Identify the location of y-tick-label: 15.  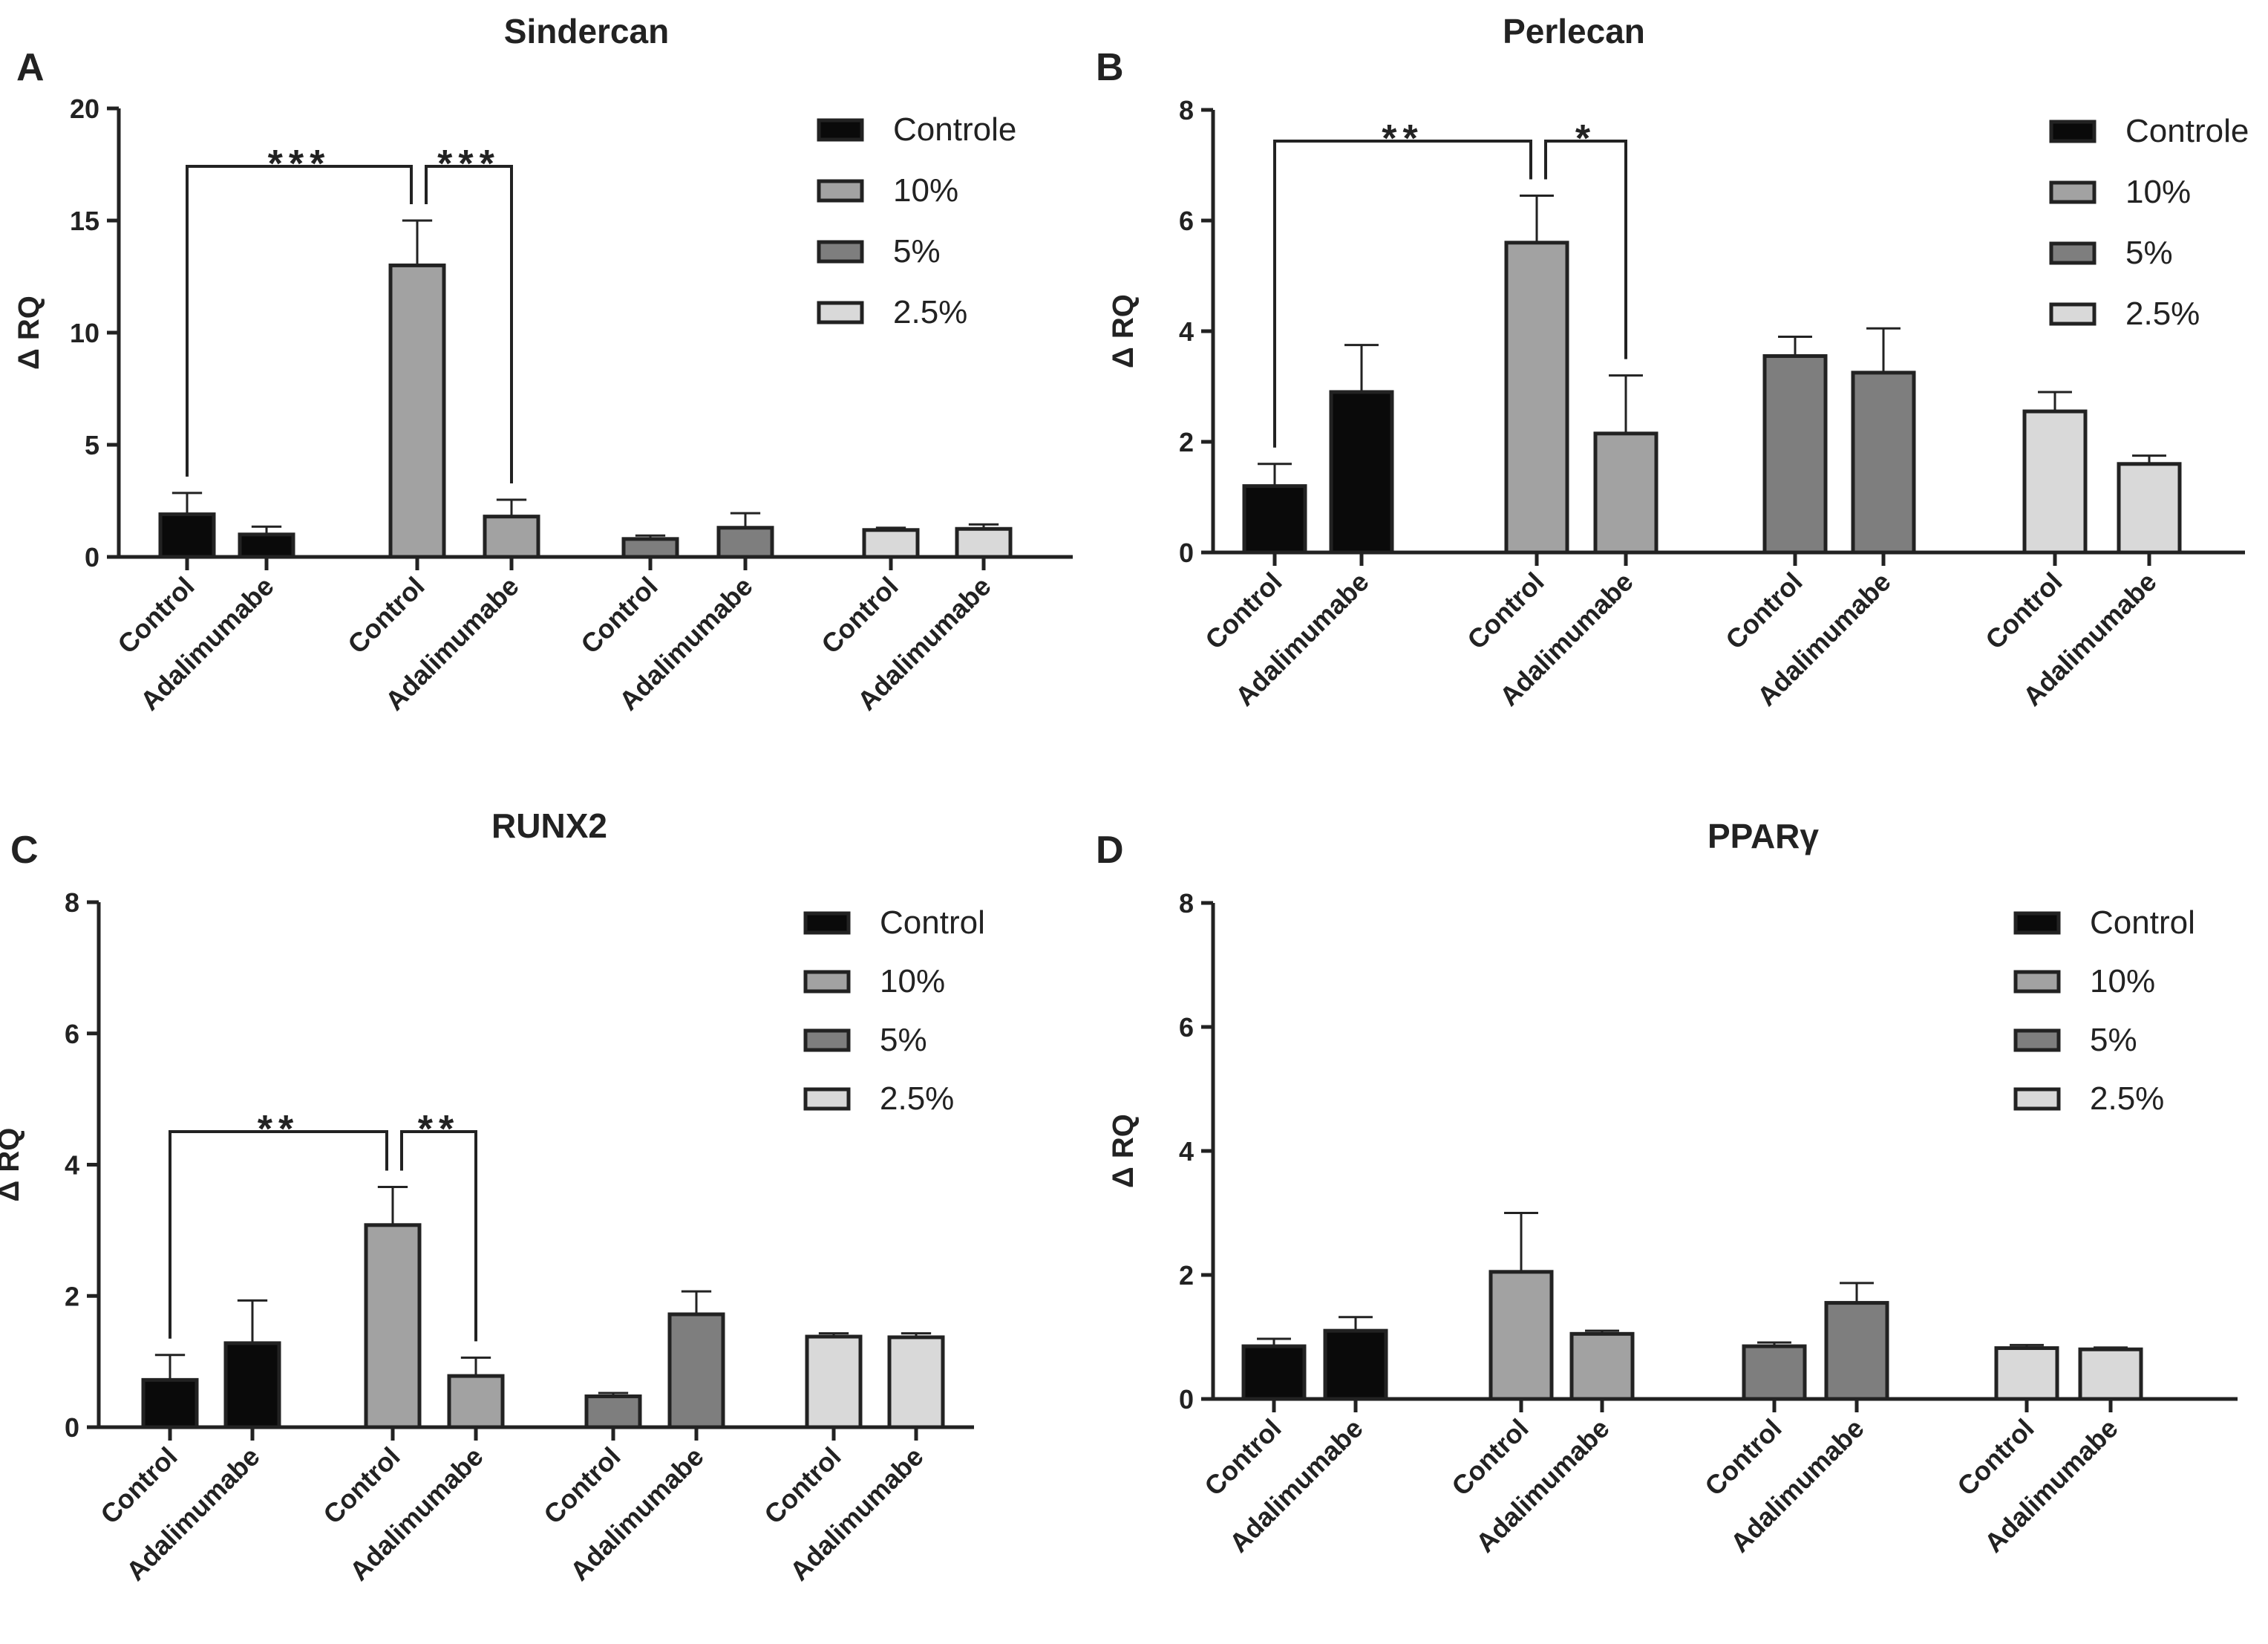
(84, 221).